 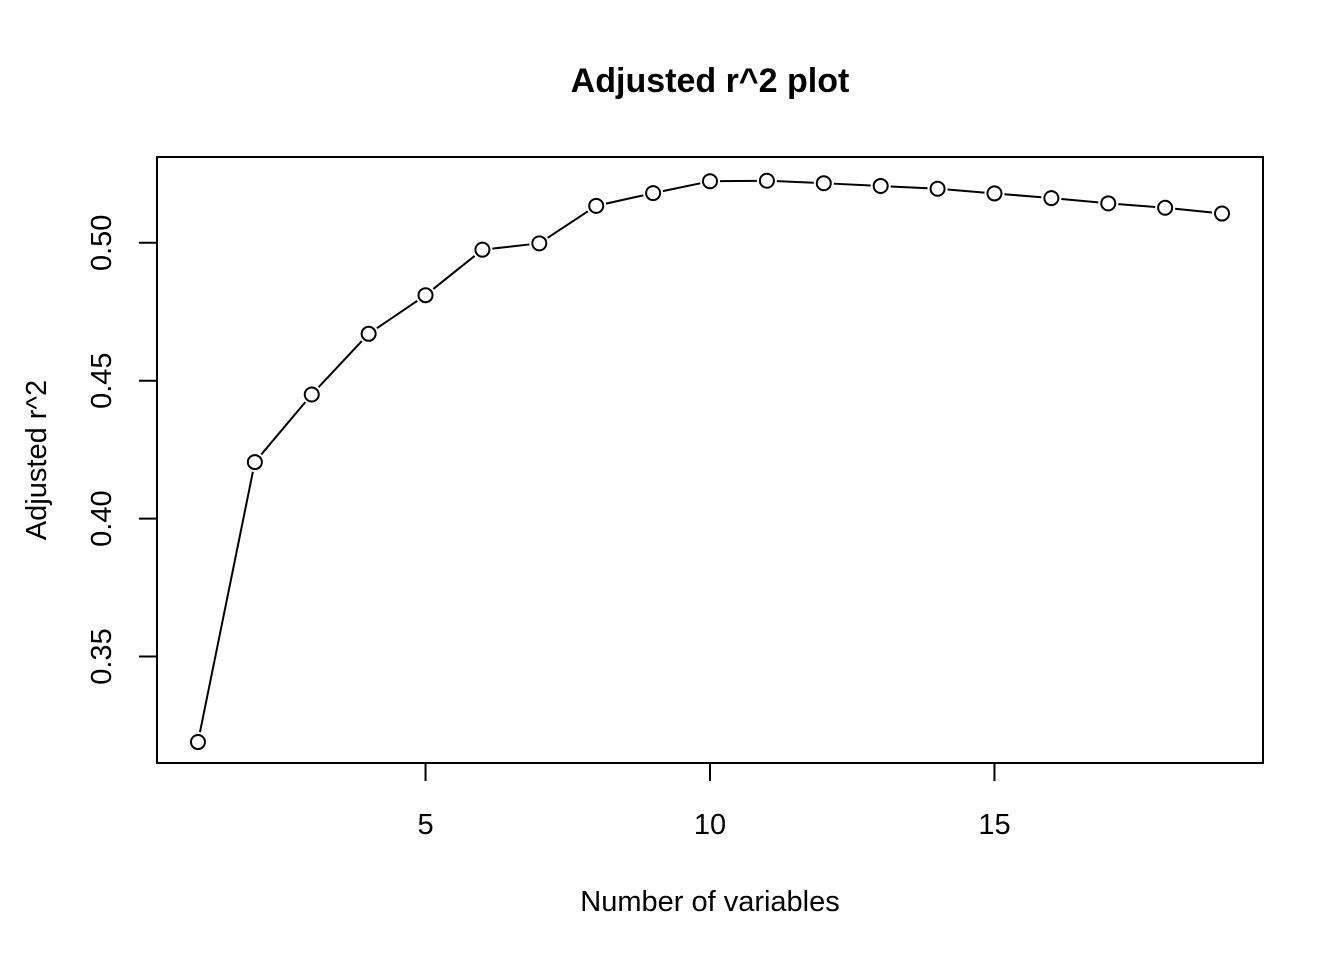 What do you see at coordinates (102, 656) in the screenshot?
I see `y-tick-label: 0.35` at bounding box center [102, 656].